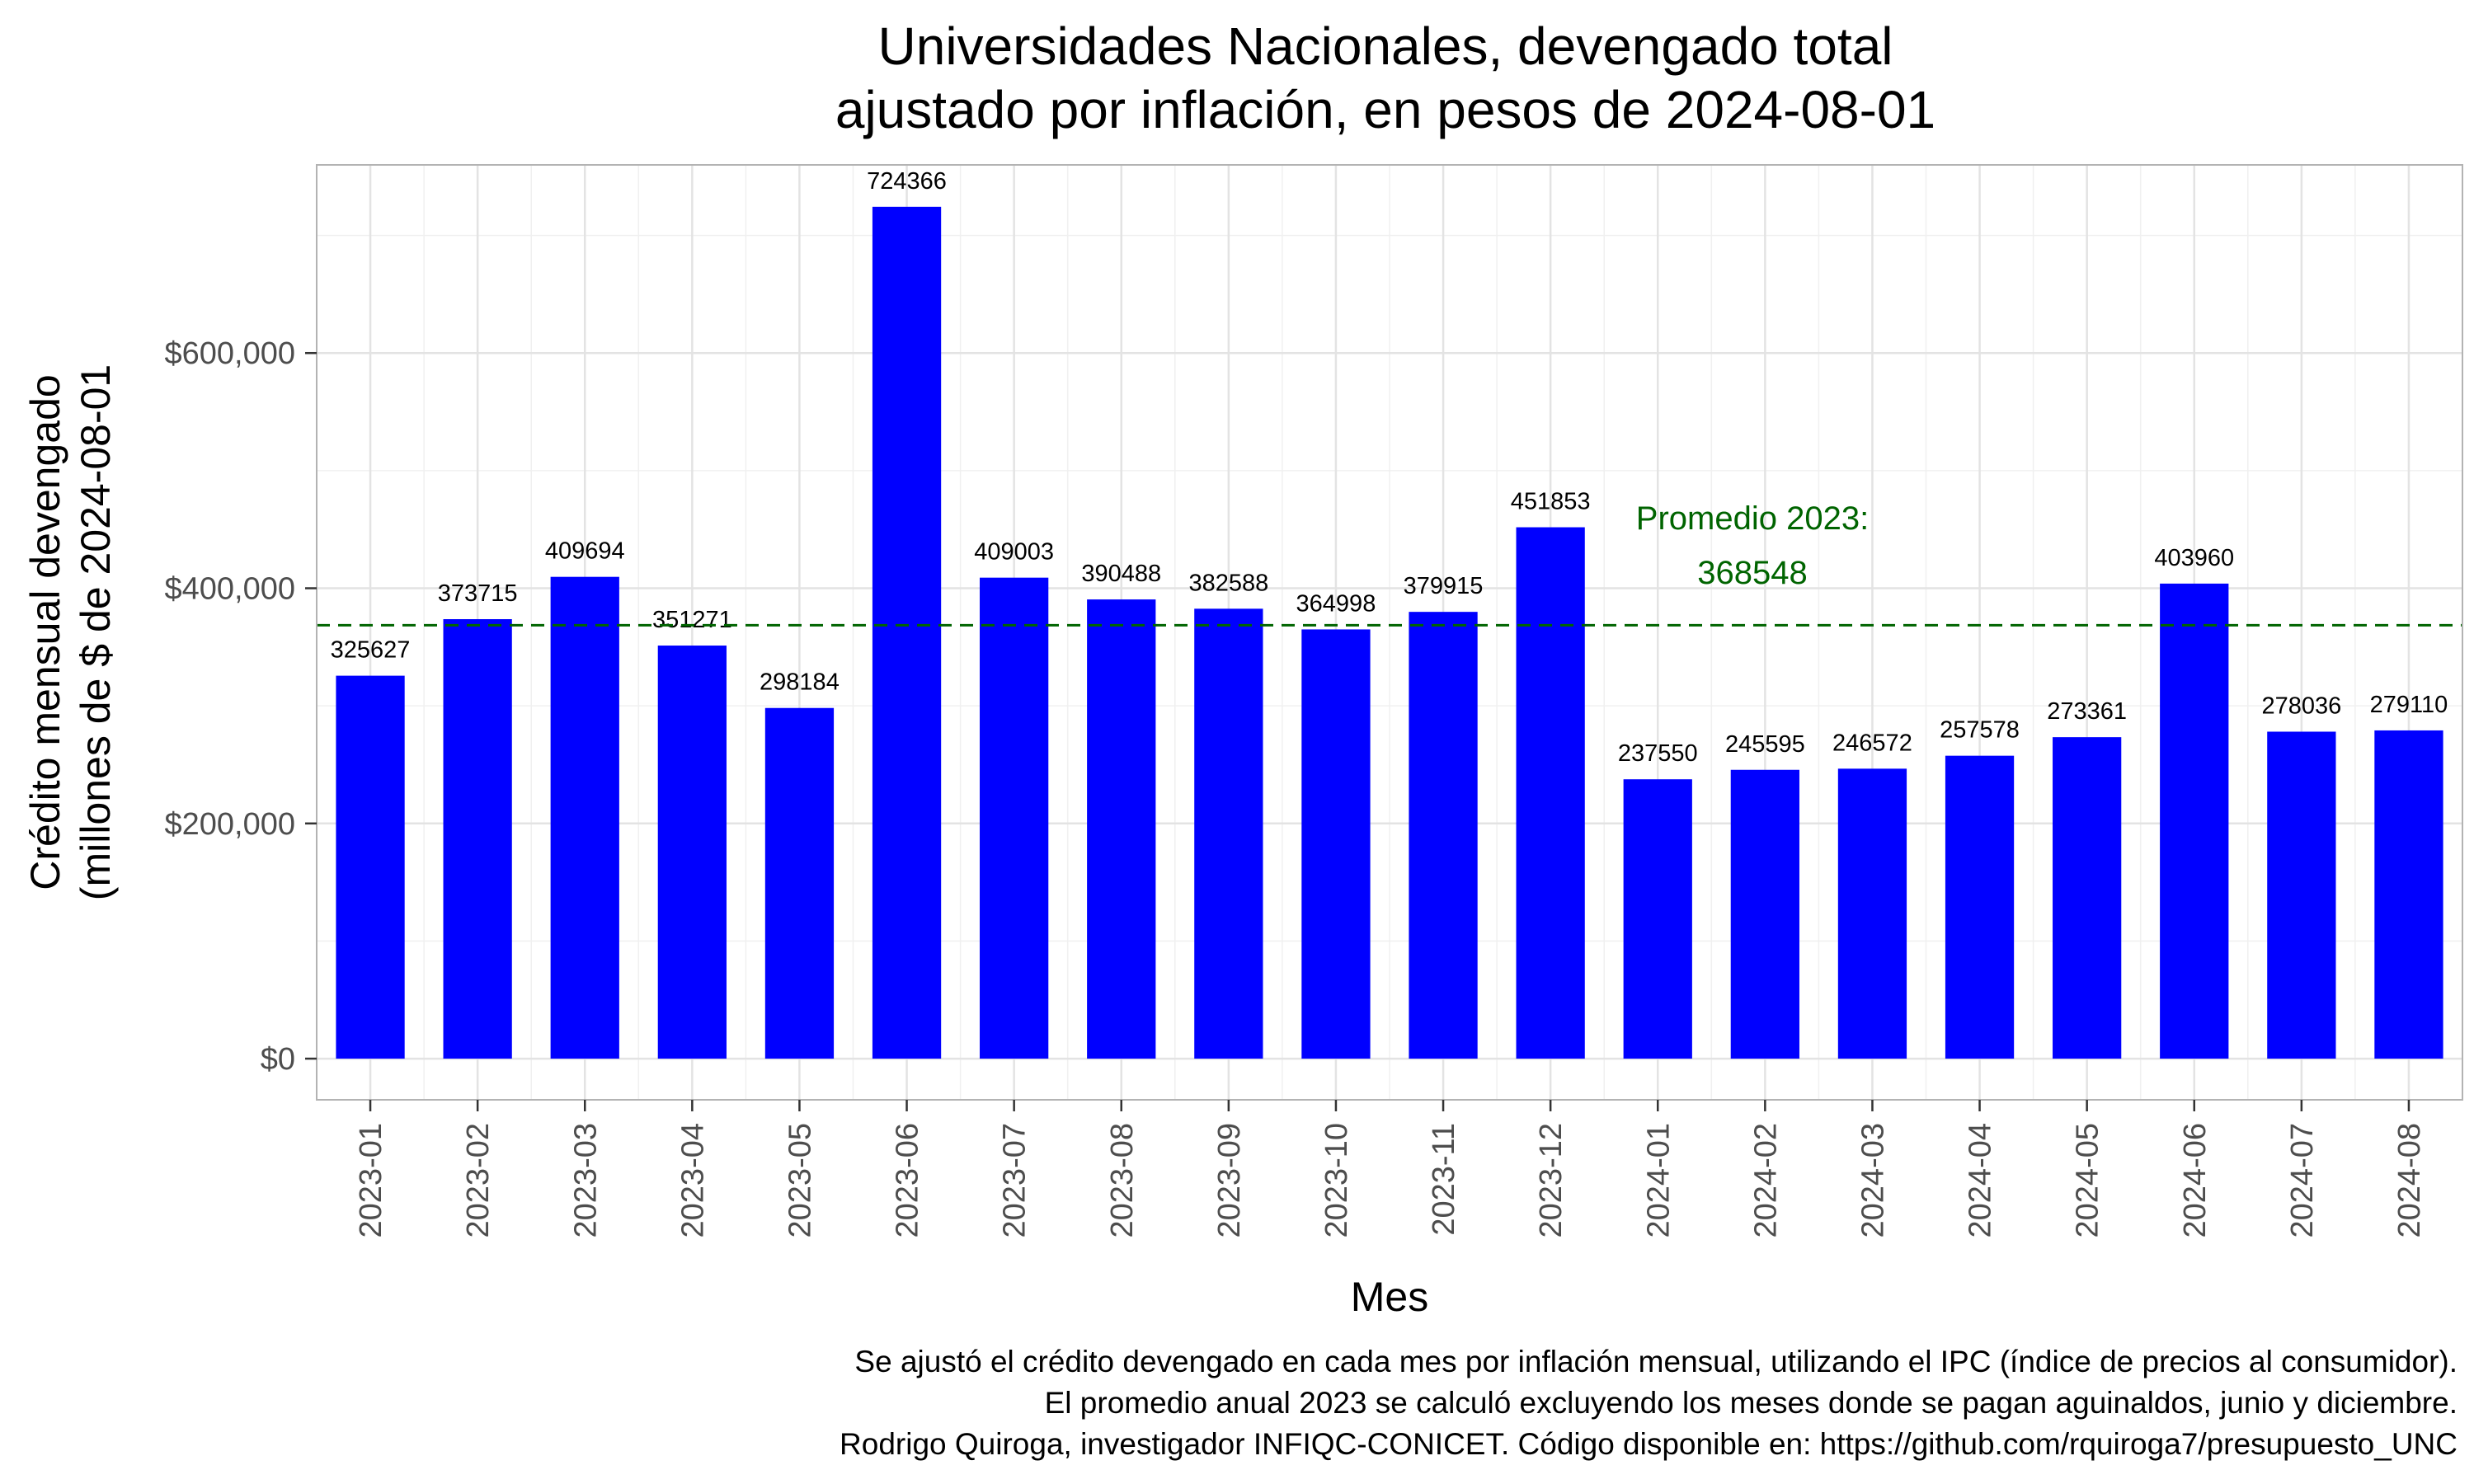  What do you see at coordinates (96, 632) in the screenshot?
I see `y-axis-label-line-2: (millones de $ de 2024-08-01` at bounding box center [96, 632].